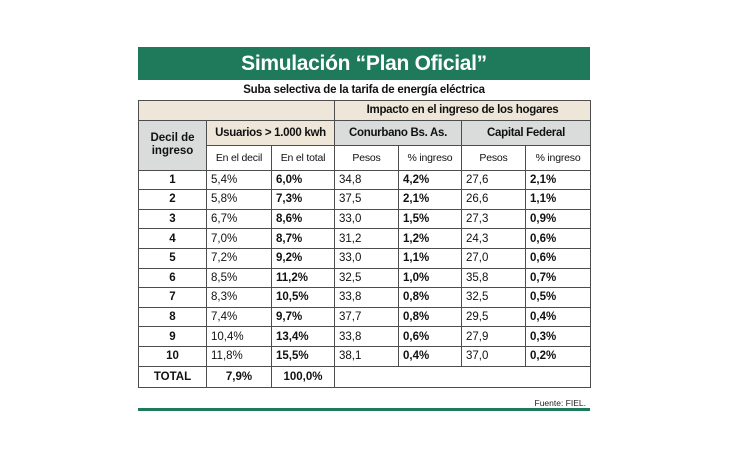  I want to click on total-row: TOTAL 7,9% 100,0%, so click(365, 376).